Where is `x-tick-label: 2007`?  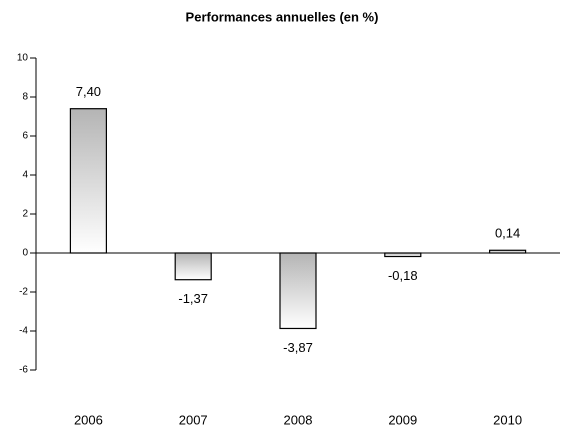
x-tick-label: 2007 is located at coordinates (193, 419).